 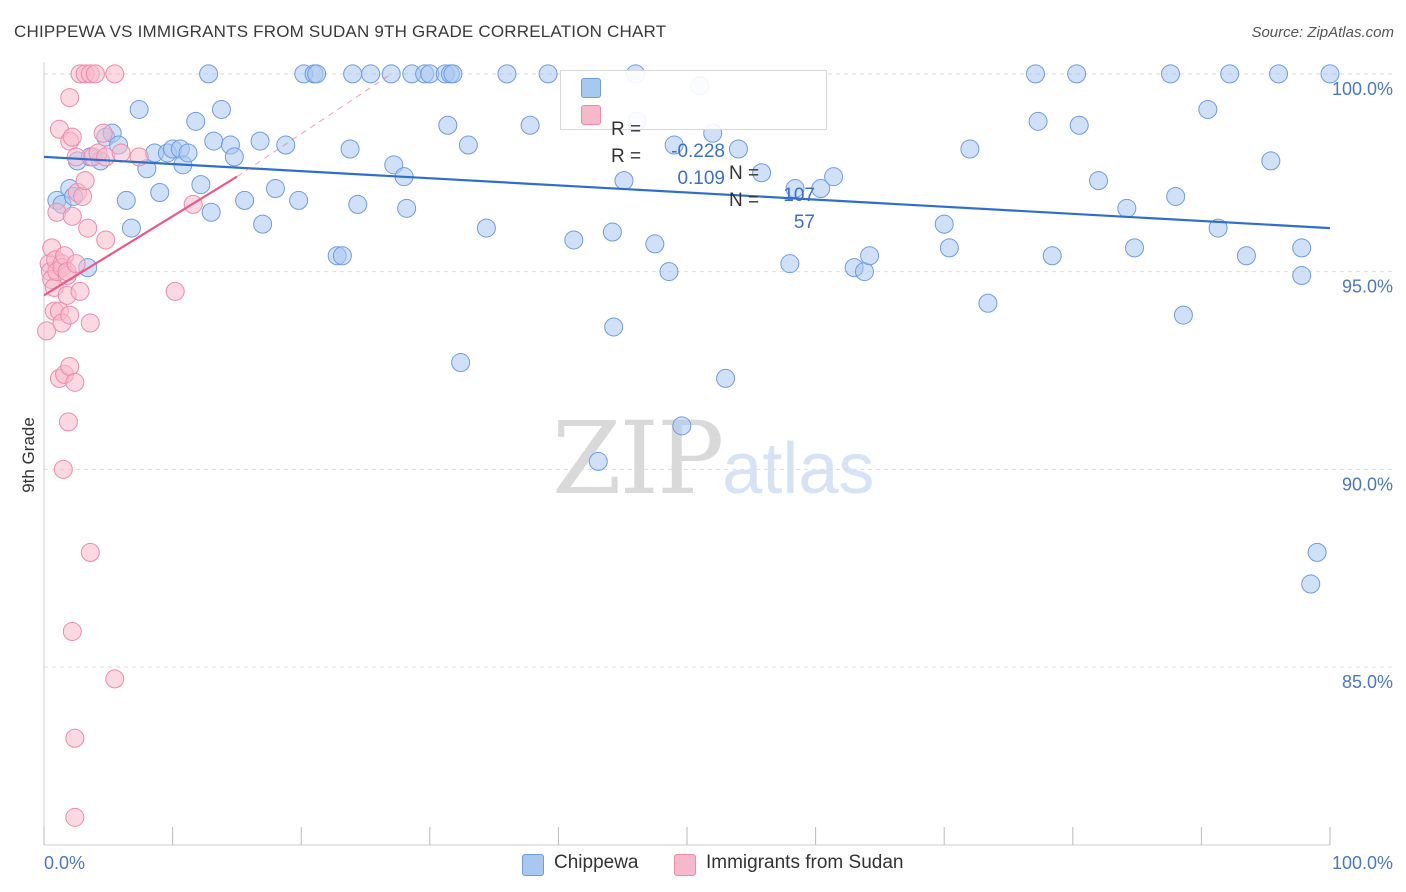 I want to click on chippewa-trend-line, so click(x=687, y=192).